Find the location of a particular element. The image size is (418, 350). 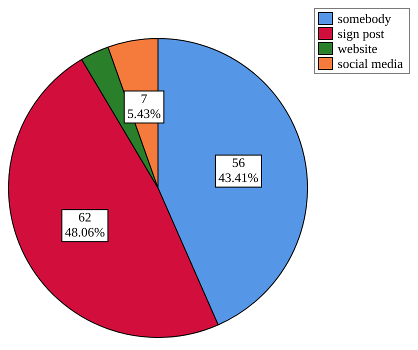

legend-label: somebody is located at coordinates (365, 18).